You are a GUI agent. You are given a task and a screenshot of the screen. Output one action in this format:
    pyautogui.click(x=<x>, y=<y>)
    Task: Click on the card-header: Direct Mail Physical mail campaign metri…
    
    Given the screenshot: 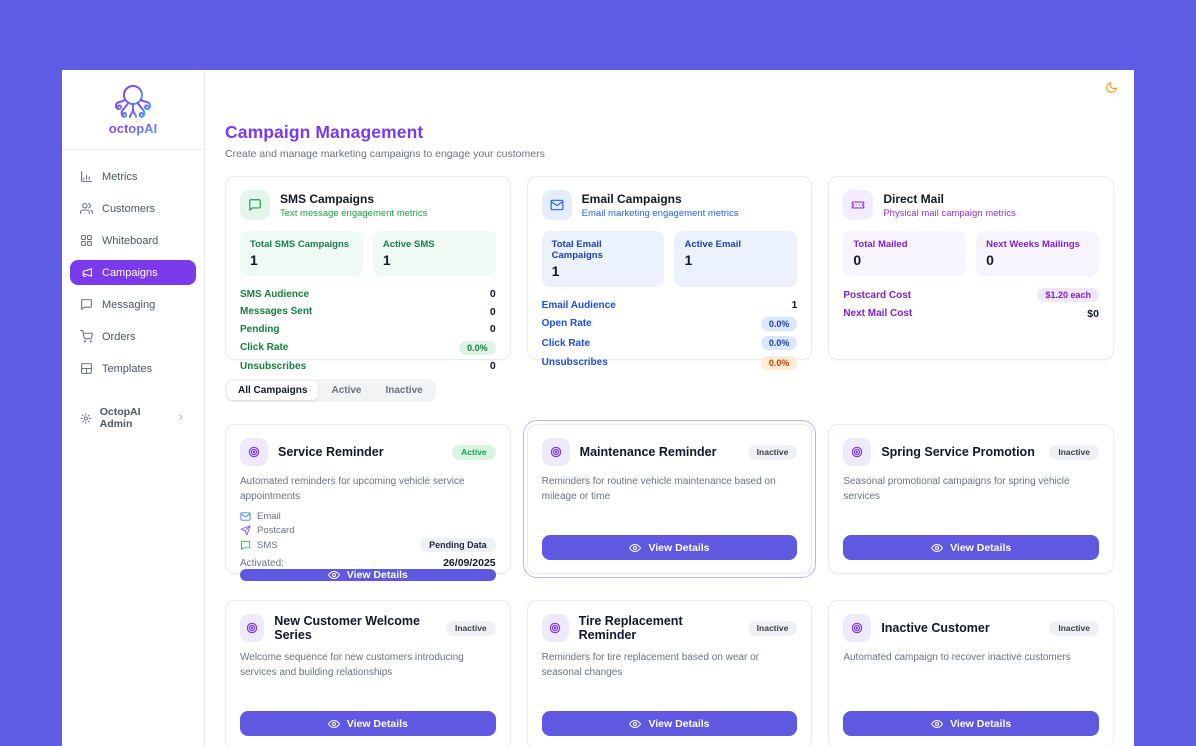 What is the action you would take?
    pyautogui.click(x=971, y=205)
    